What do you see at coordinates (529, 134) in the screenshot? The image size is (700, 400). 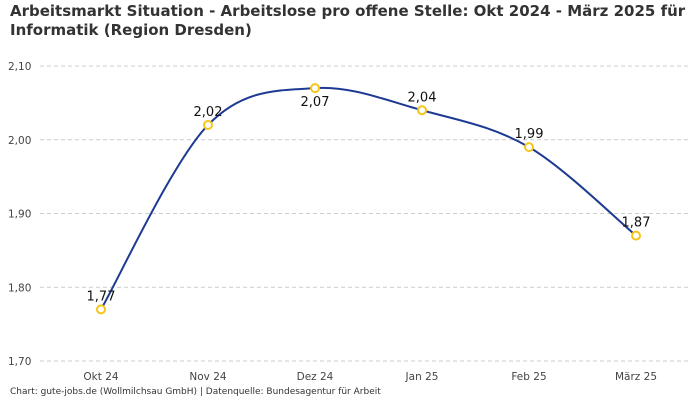 I see `data-label: 1,99` at bounding box center [529, 134].